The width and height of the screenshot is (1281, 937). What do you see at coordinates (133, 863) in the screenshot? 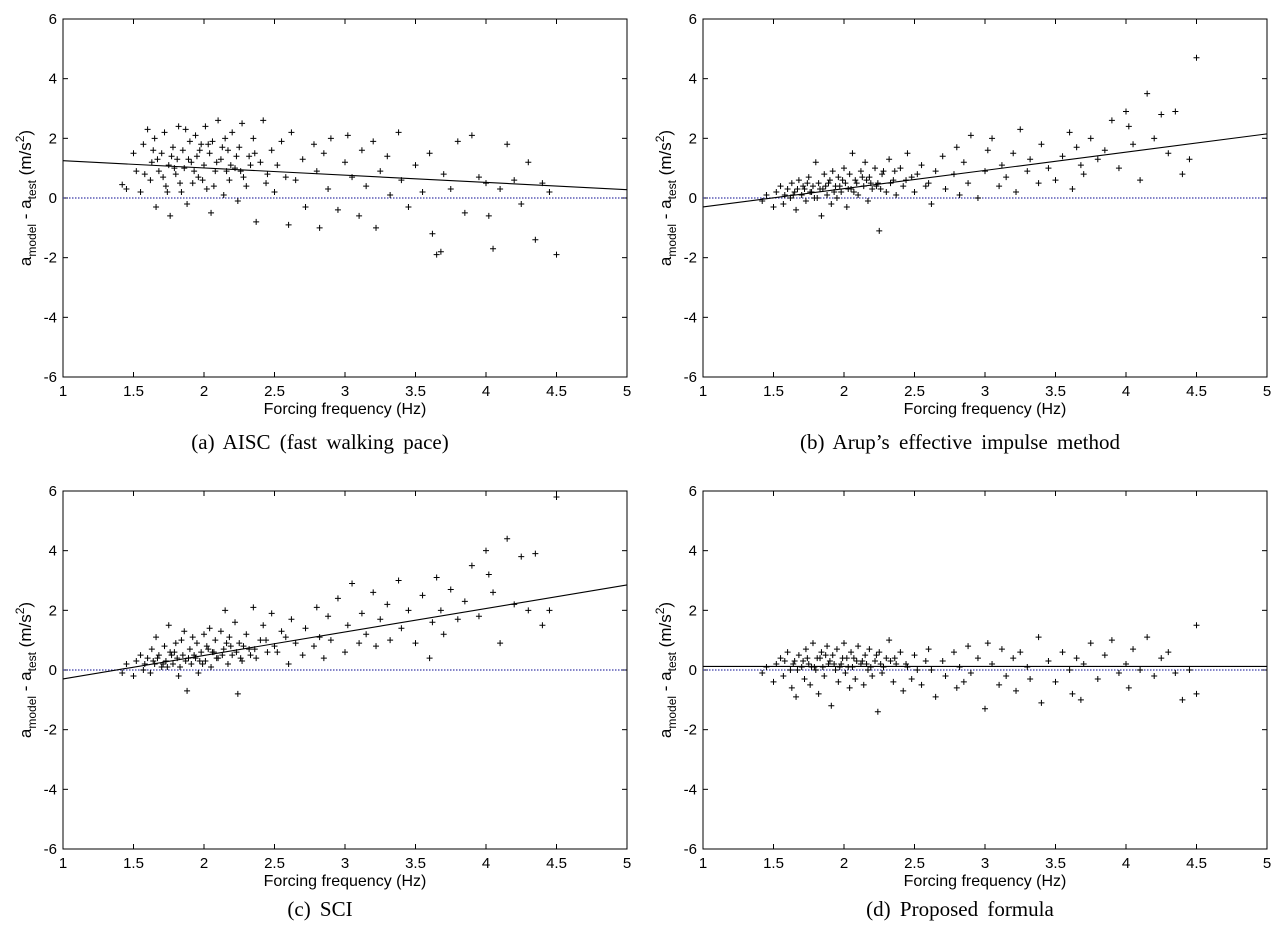
I see `x-tick-label: 1.5` at bounding box center [133, 863].